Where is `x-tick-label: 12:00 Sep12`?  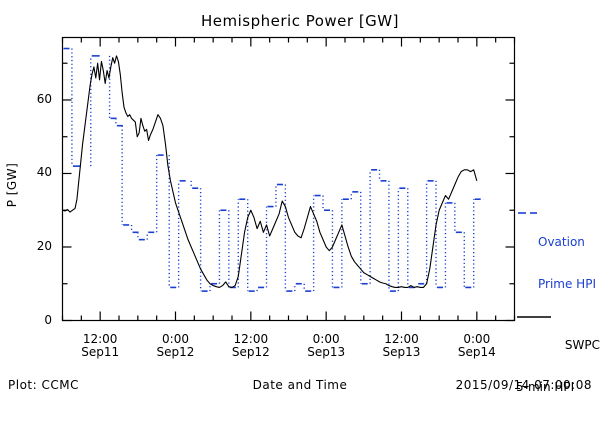
x-tick-label: 12:00 Sep12 is located at coordinates (251, 346).